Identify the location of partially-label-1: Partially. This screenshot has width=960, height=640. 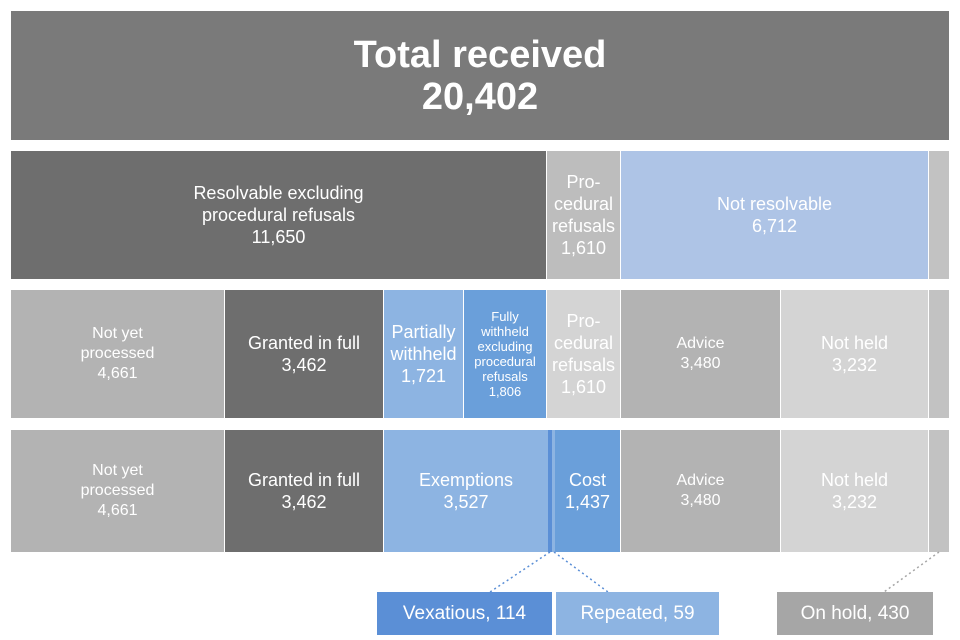
(423, 332).